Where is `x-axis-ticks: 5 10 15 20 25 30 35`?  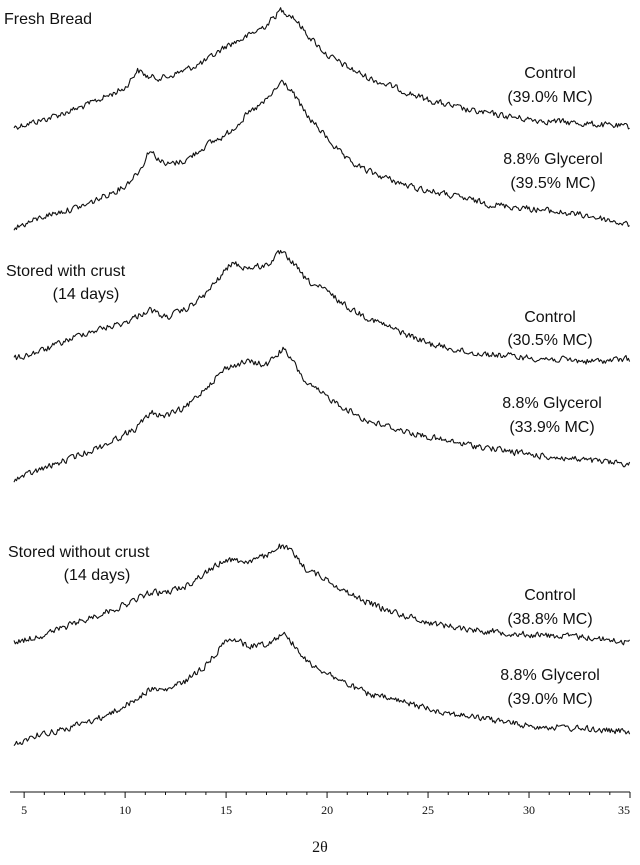
x-axis-ticks: 5 10 15 20 25 30 35 is located at coordinates (326, 804).